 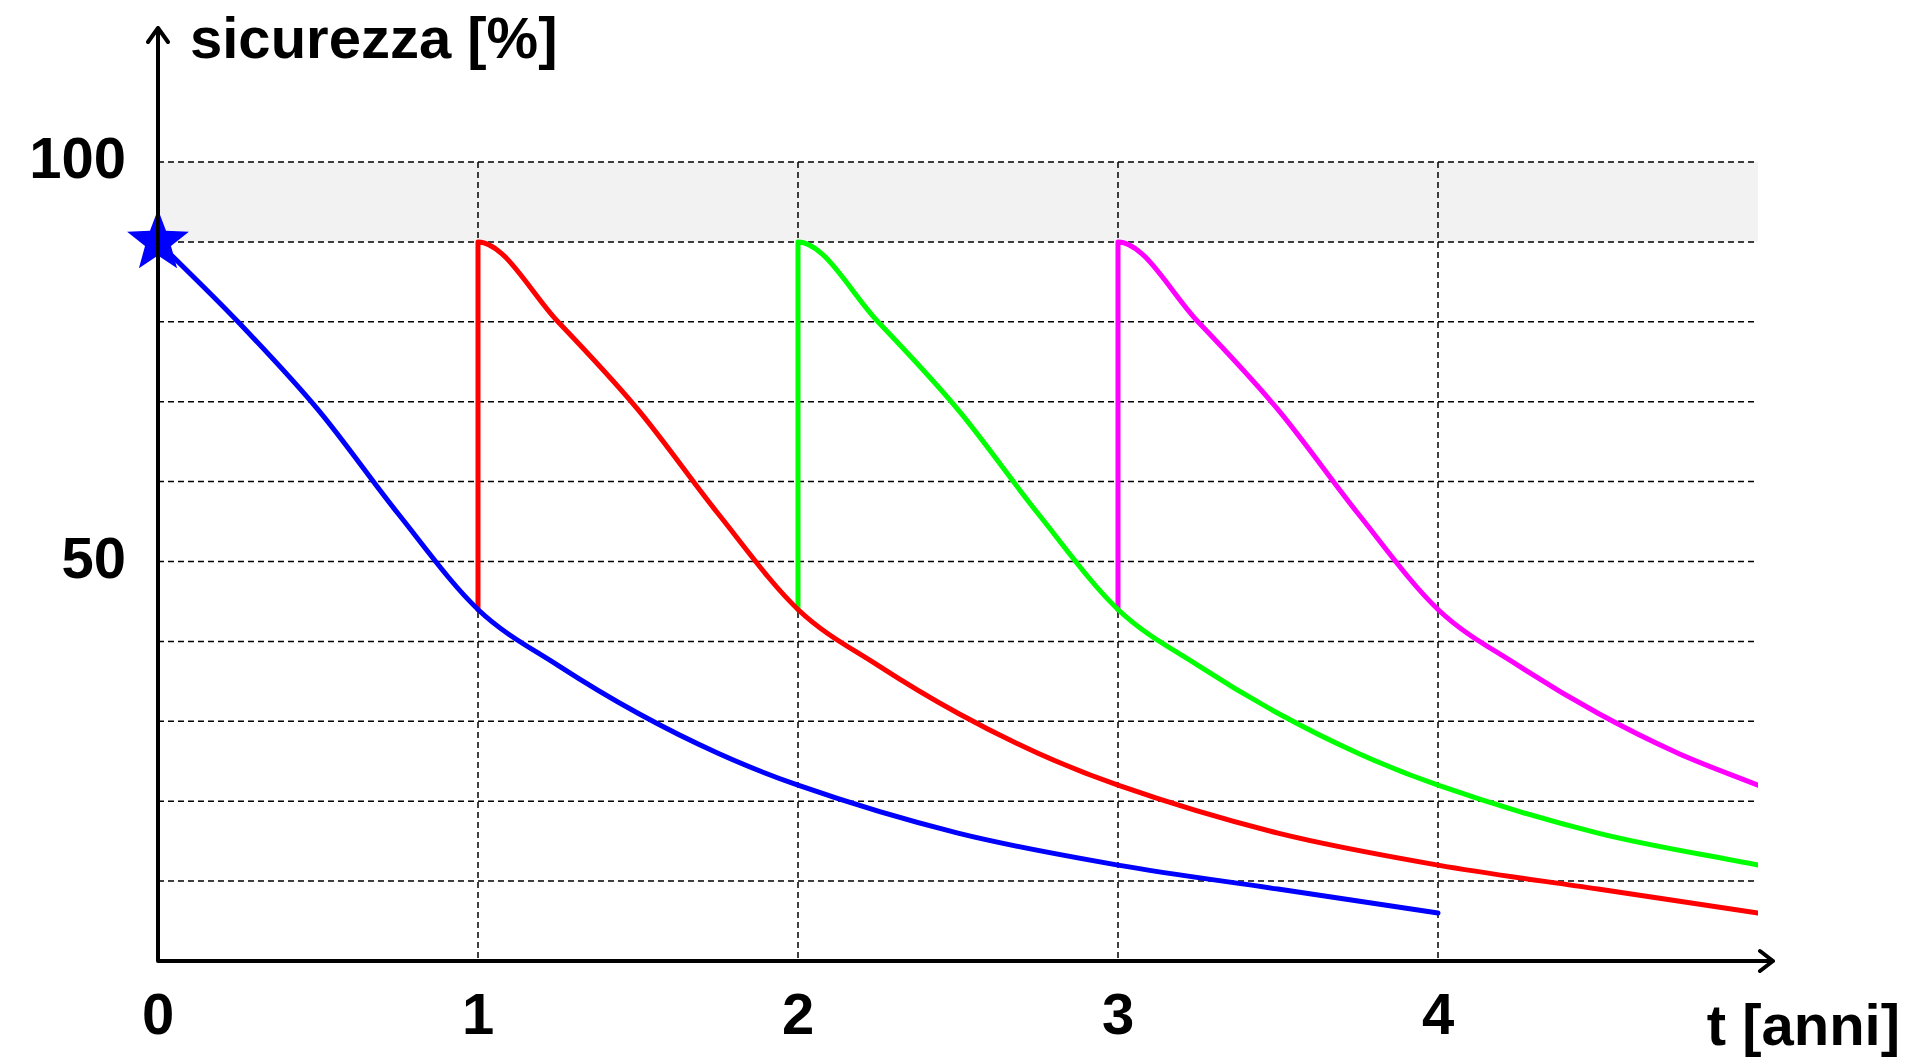 What do you see at coordinates (798, 1013) in the screenshot?
I see `x-tick-label: 2` at bounding box center [798, 1013].